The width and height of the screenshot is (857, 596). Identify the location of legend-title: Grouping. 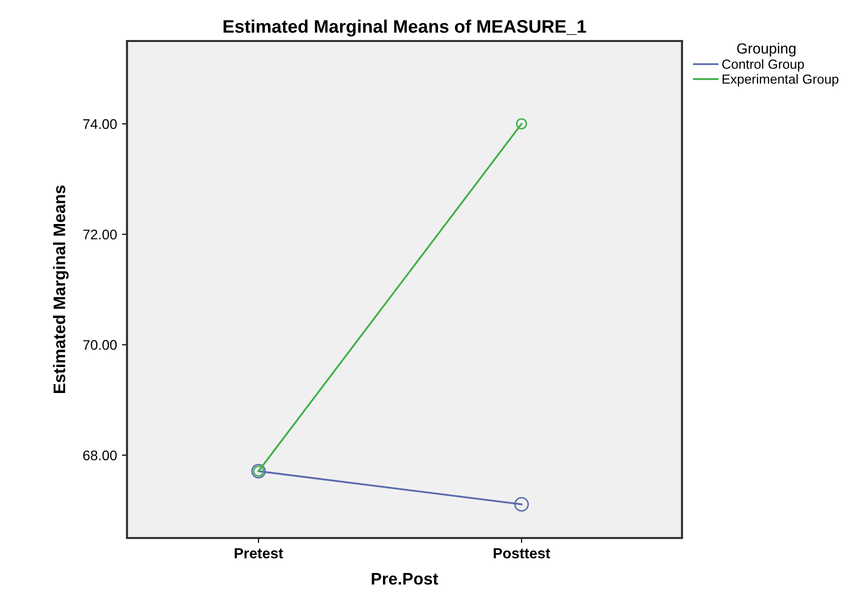
(766, 49).